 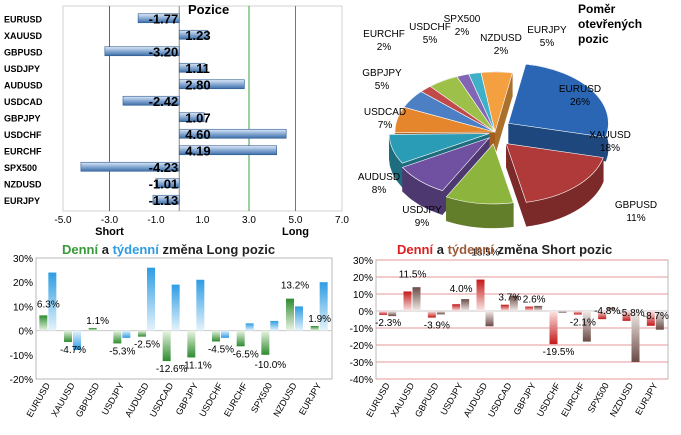 I want to click on positions-category-label: USDCHF, so click(x=23, y=135).